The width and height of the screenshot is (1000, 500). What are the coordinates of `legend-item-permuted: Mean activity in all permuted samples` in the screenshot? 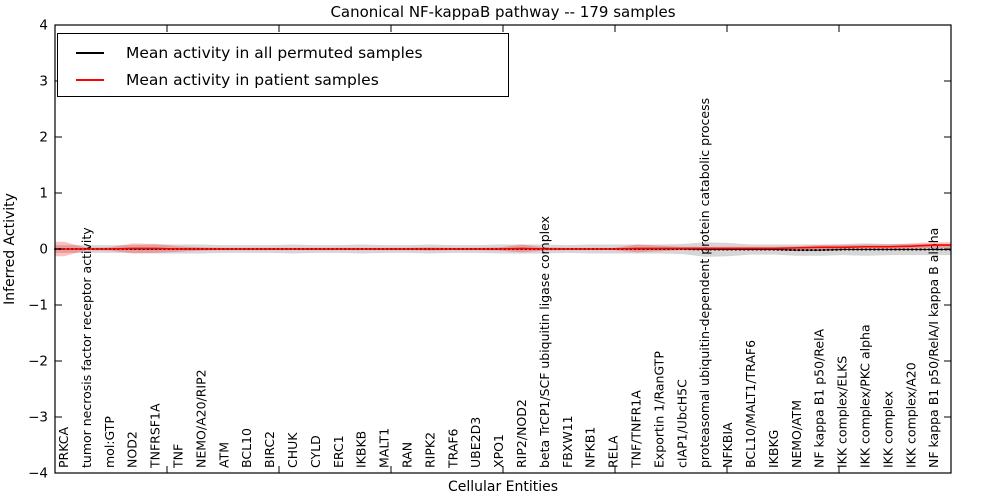 It's located at (283, 52).